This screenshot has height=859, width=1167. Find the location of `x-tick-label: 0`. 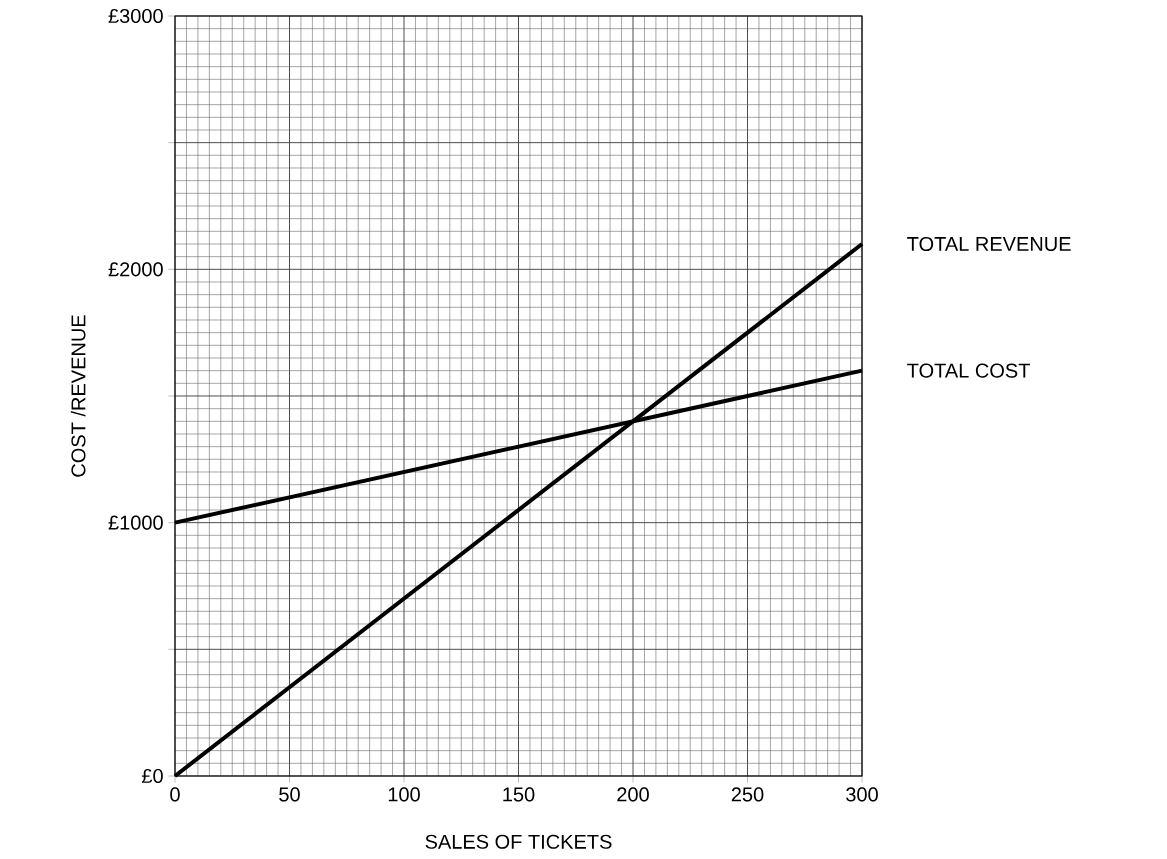

x-tick-label: 0 is located at coordinates (175, 794).